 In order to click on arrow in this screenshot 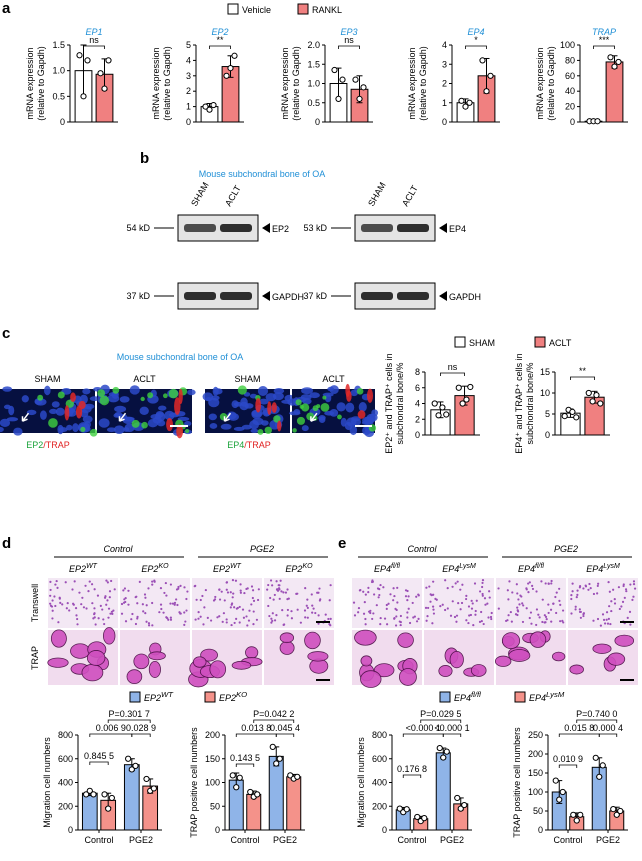, I will do `click(227, 417)`.